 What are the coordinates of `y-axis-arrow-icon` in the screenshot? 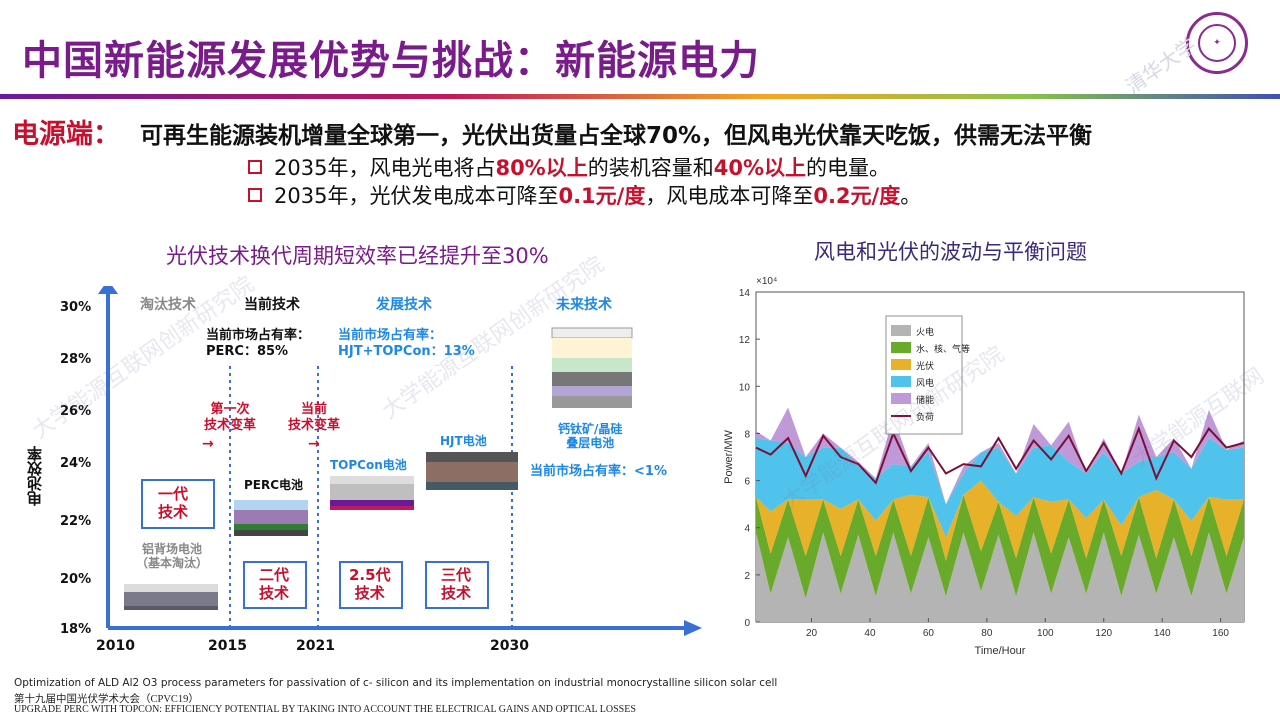 It's located at (108, 290).